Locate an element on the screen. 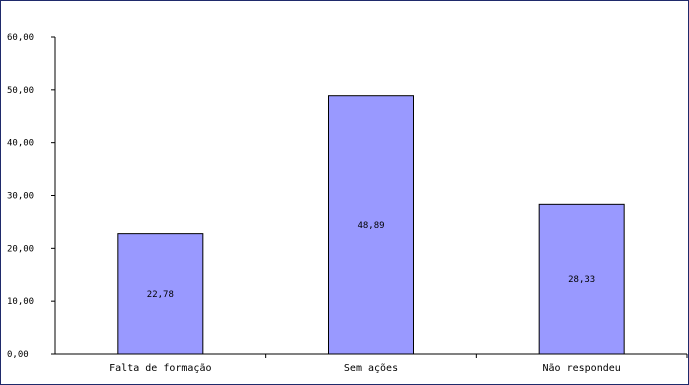 The image size is (689, 385). bar-value-label: 28,33 is located at coordinates (581, 280).